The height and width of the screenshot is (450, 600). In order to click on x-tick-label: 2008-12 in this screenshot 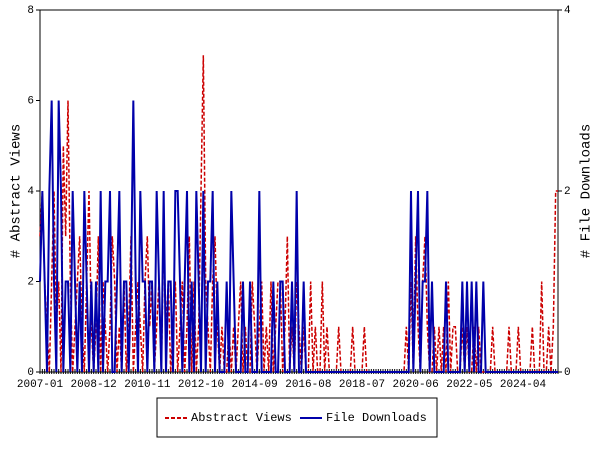, I will do `click(94, 385)`.